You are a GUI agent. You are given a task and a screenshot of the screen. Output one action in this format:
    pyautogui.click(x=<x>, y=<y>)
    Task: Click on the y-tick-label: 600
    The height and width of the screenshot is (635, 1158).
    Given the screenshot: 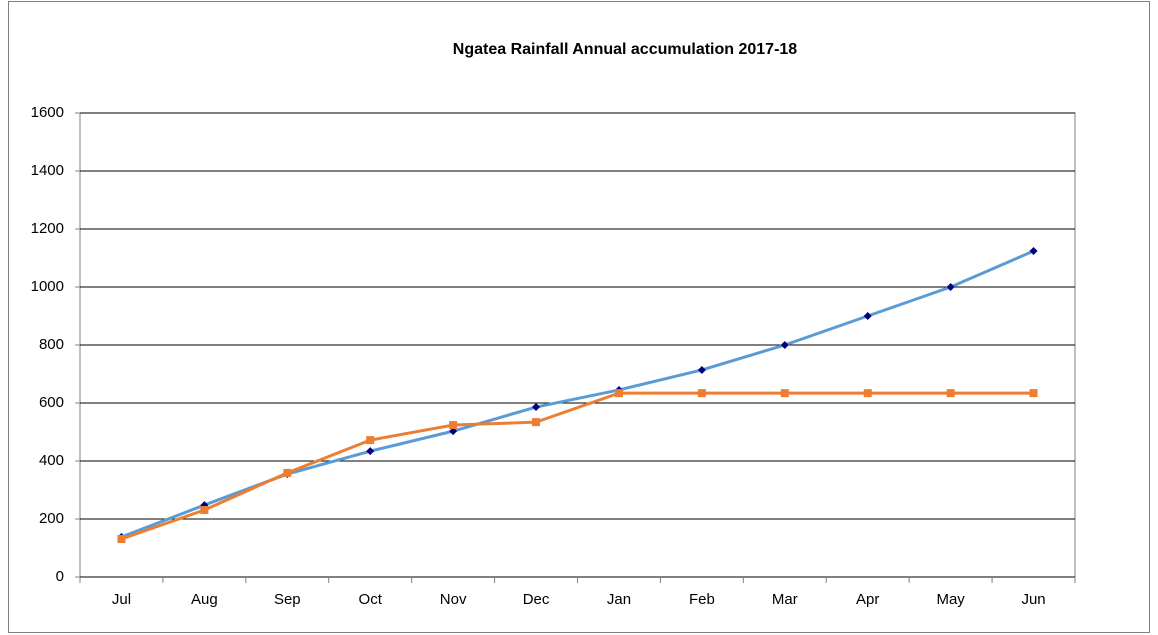 What is the action you would take?
    pyautogui.click(x=51, y=402)
    